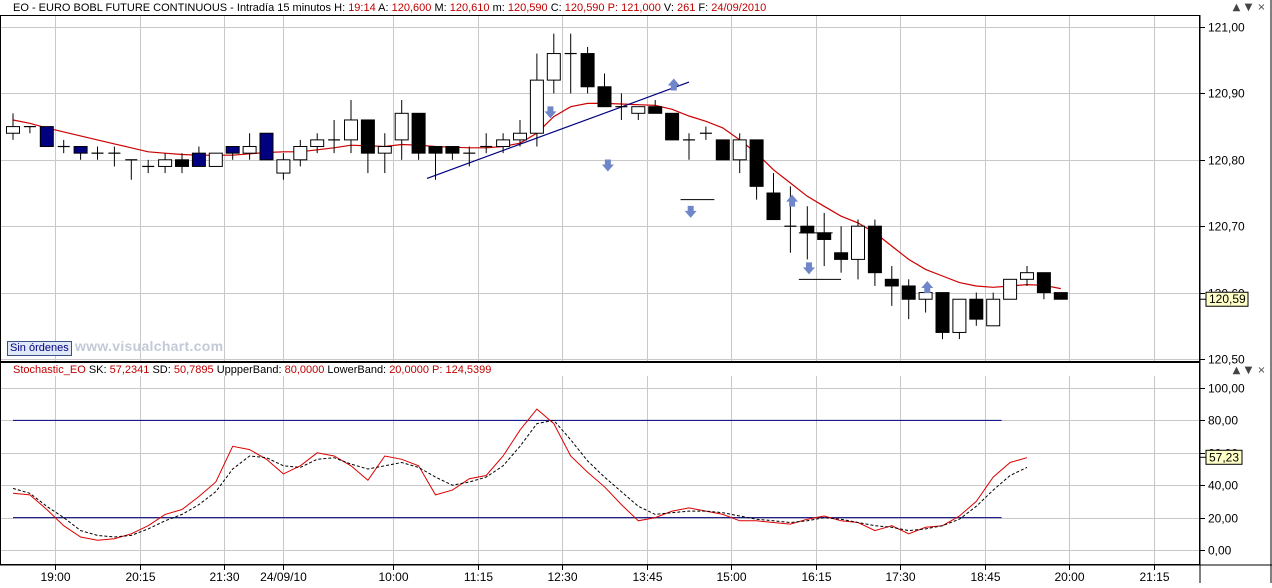 This screenshot has width=1272, height=588. Describe the element at coordinates (900, 576) in the screenshot. I see `x-tick-label: 17:30` at that location.